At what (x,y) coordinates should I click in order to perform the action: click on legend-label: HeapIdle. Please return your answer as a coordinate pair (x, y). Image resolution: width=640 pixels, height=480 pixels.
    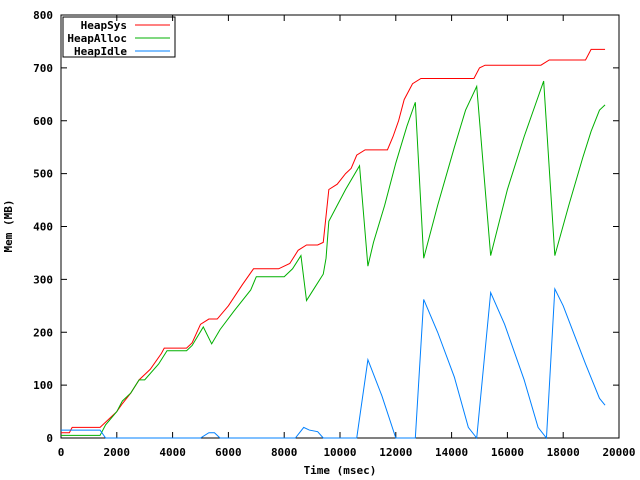
    Looking at the image, I should click on (100, 51).